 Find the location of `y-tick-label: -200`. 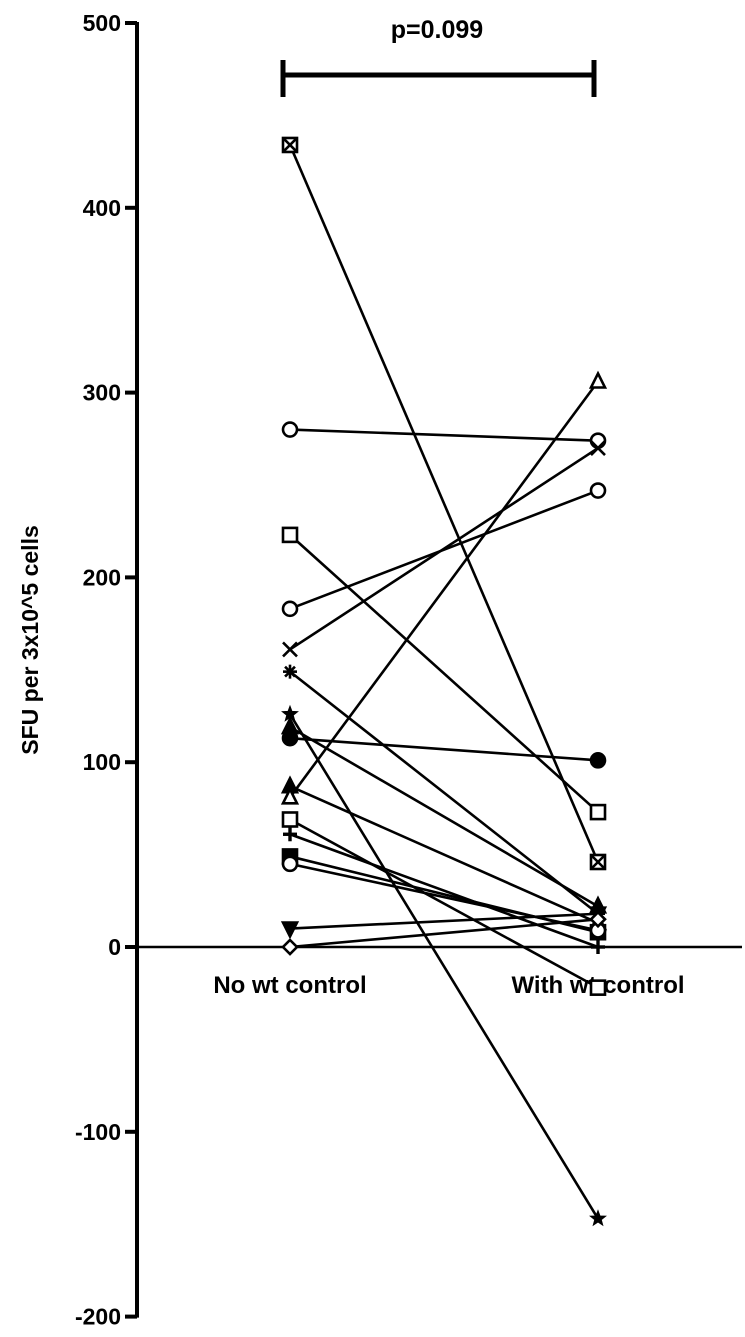

y-tick-label: -200 is located at coordinates (98, 1317).